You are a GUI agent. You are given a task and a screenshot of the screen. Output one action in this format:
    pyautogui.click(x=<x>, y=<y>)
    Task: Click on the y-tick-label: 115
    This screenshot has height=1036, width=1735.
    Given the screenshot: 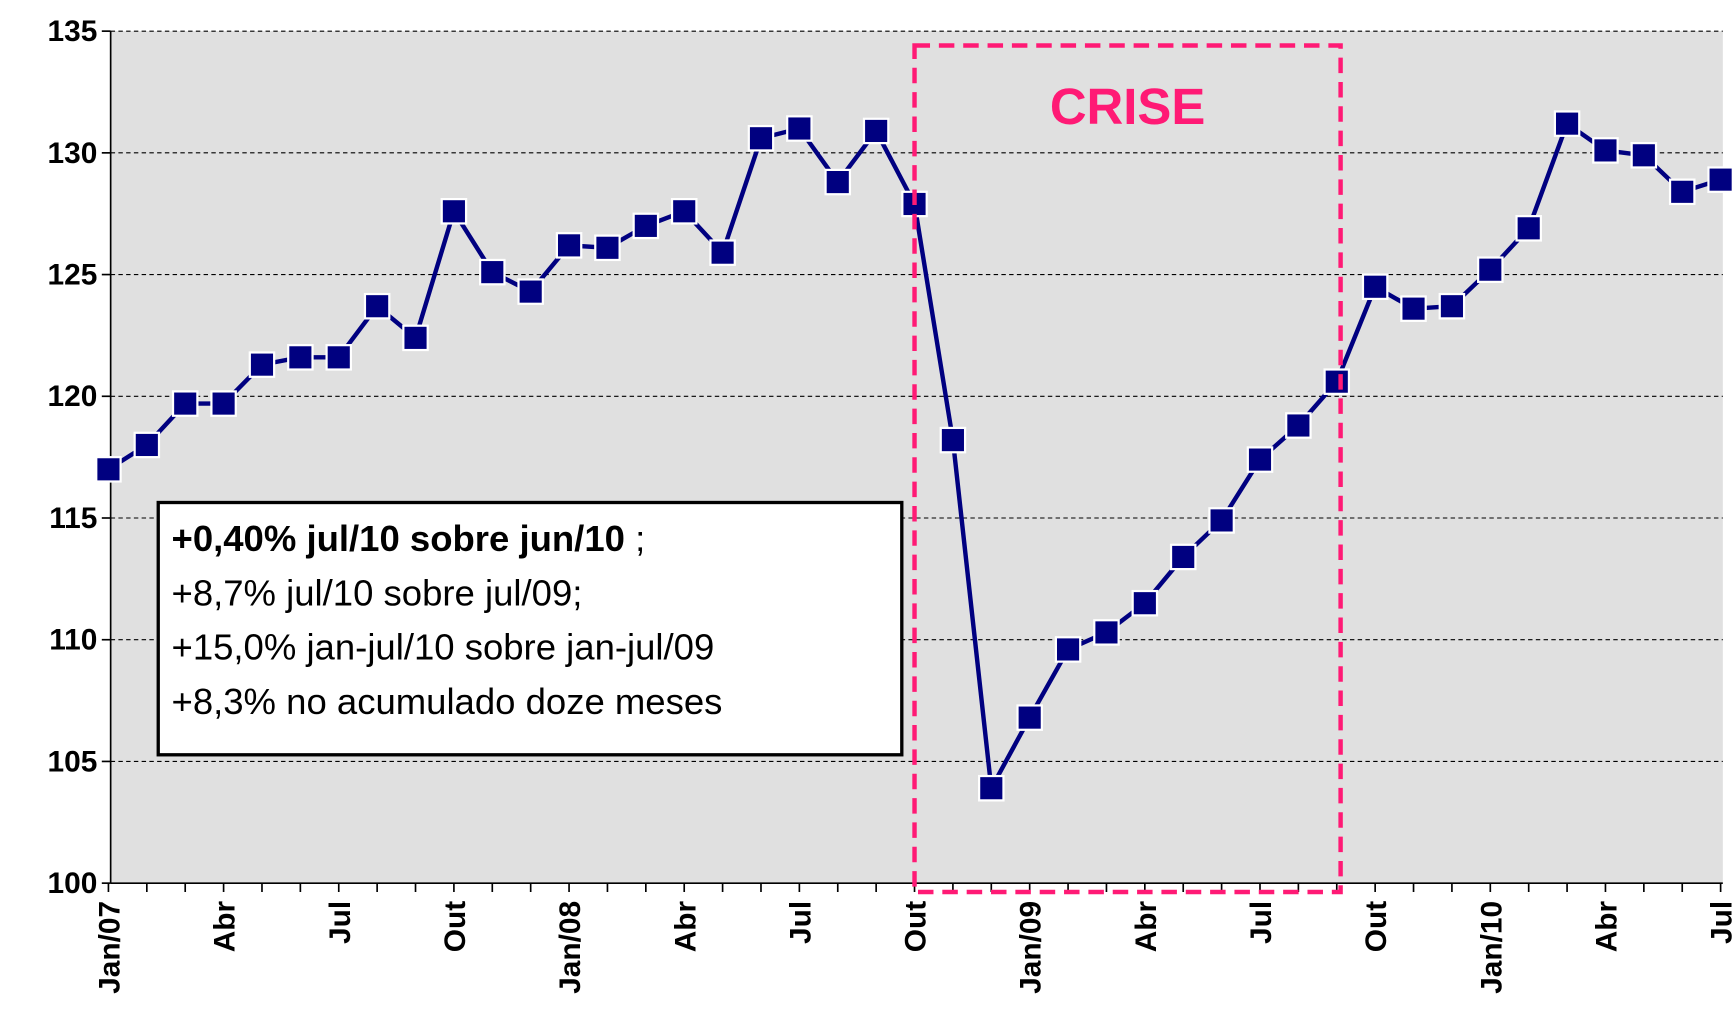 What is the action you would take?
    pyautogui.click(x=73, y=518)
    